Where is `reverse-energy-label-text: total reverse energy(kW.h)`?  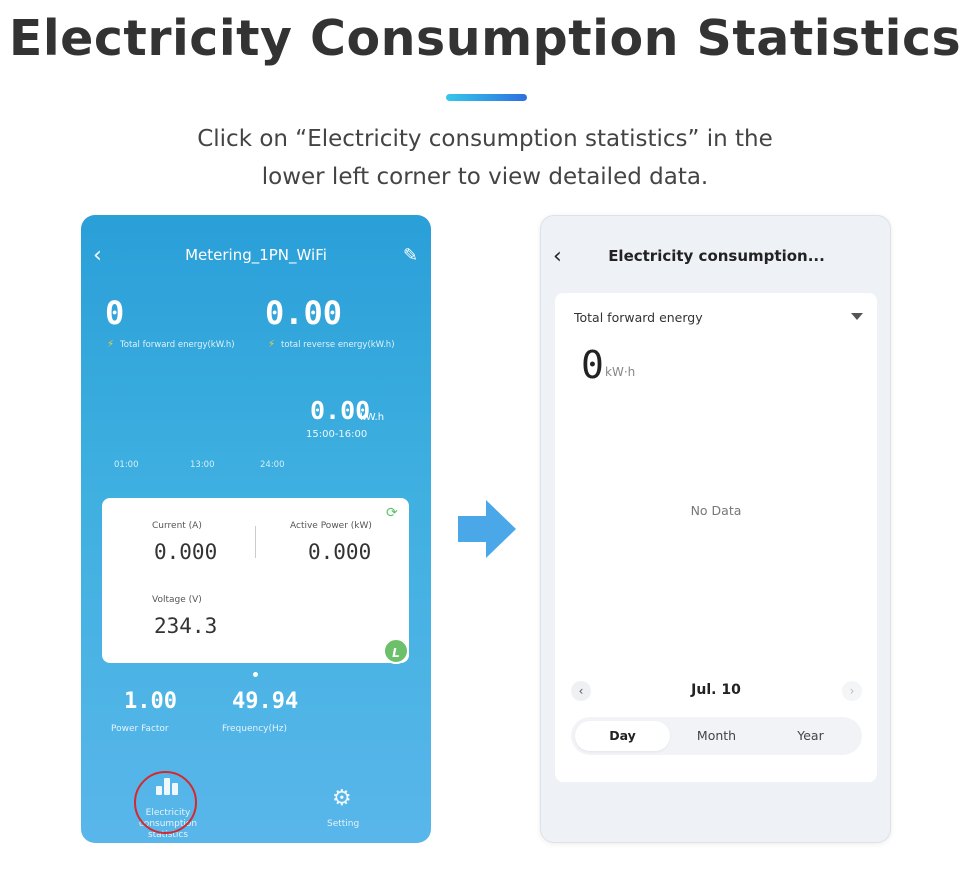 reverse-energy-label-text: total reverse energy(kW.h) is located at coordinates (338, 345).